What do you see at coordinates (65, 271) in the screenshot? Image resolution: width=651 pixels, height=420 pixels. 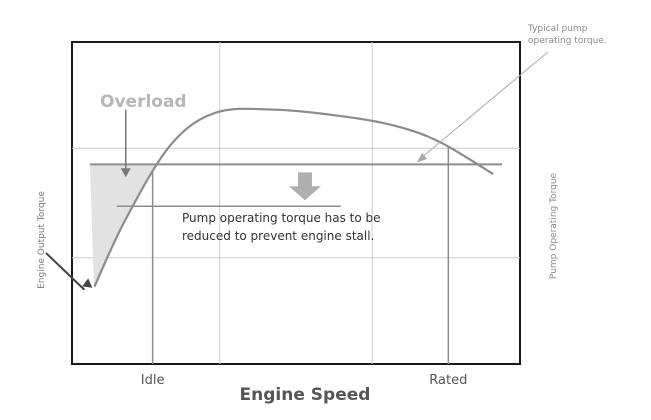 I see `engine-torque-pointer-icon` at bounding box center [65, 271].